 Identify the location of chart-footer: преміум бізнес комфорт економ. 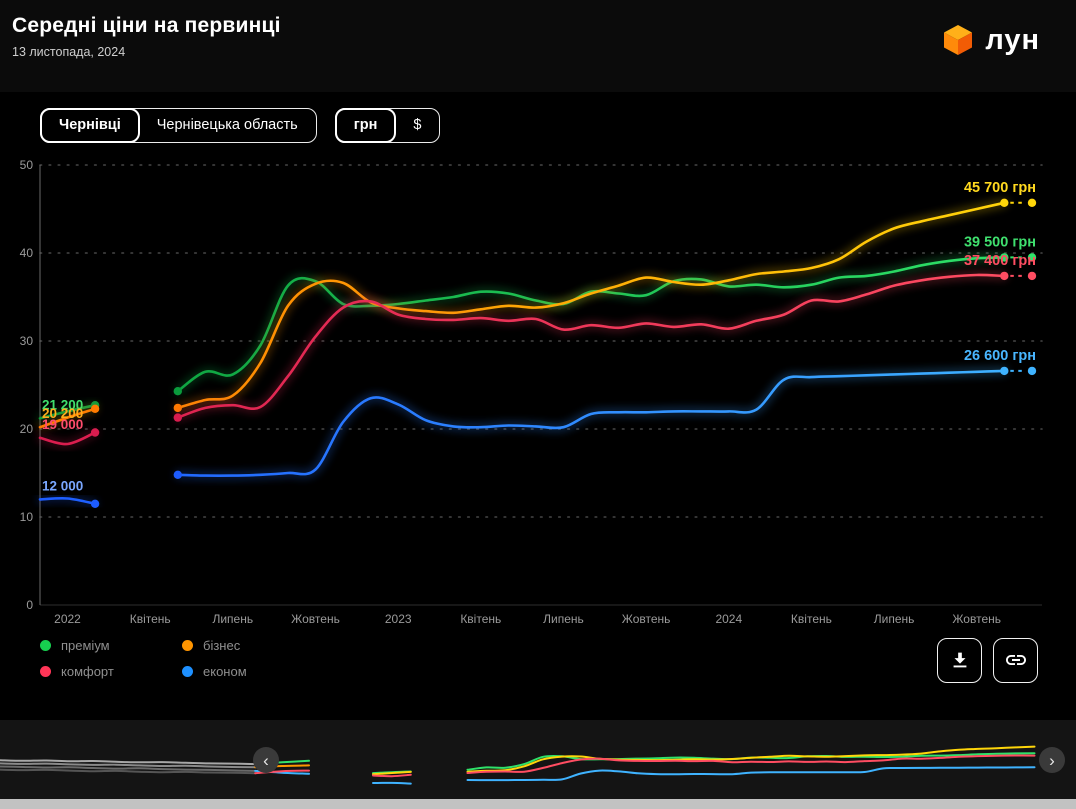
(538, 659).